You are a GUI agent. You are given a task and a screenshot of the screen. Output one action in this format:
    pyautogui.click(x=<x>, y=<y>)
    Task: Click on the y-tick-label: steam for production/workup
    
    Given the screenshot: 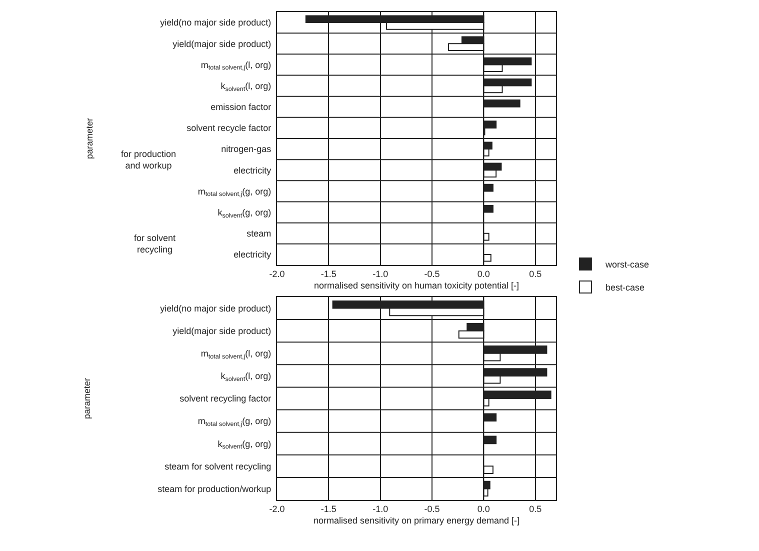 What is the action you would take?
    pyautogui.click(x=215, y=489)
    